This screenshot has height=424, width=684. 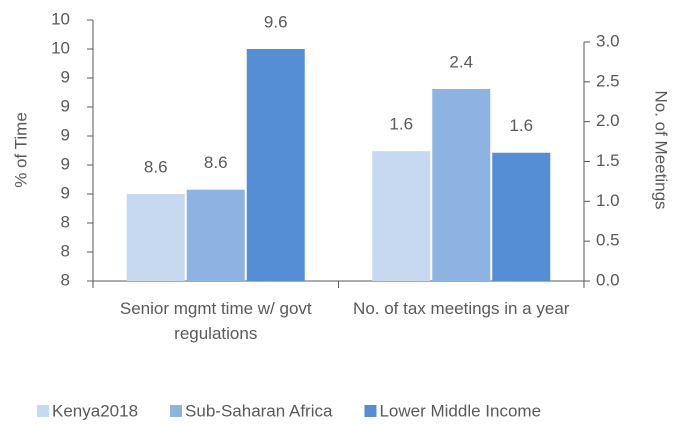 What do you see at coordinates (461, 61) in the screenshot?
I see `data-label: 2.4` at bounding box center [461, 61].